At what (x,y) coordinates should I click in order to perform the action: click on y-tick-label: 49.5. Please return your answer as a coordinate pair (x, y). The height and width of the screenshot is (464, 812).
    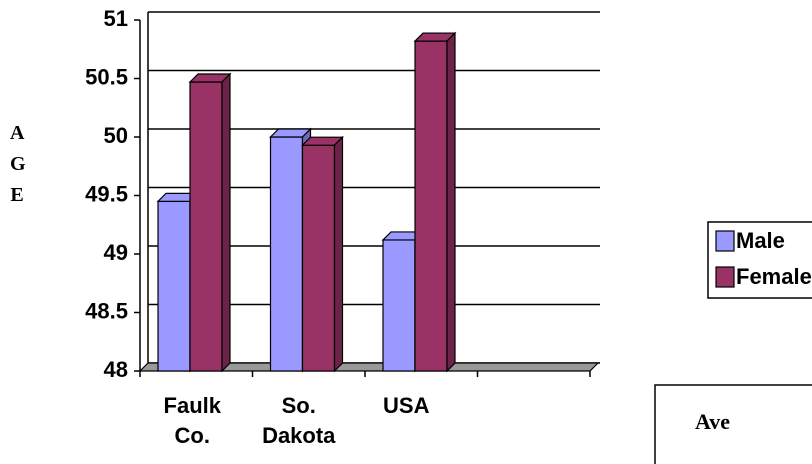
    Looking at the image, I should click on (106, 193).